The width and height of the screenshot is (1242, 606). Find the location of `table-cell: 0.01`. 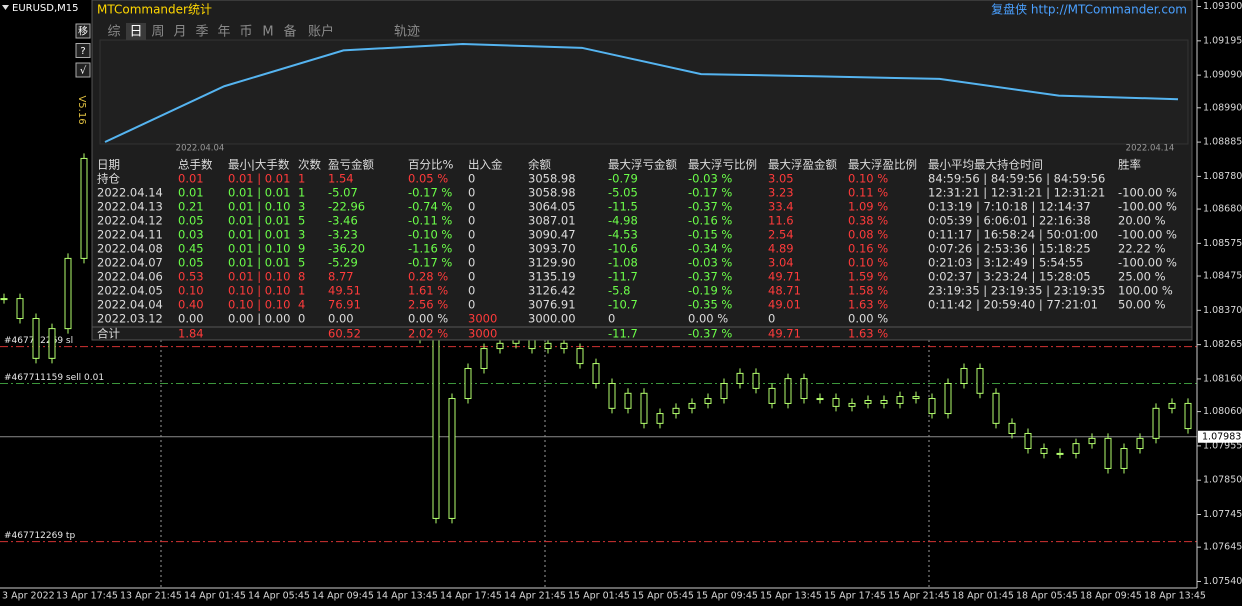

table-cell: 0.01 is located at coordinates (191, 193).